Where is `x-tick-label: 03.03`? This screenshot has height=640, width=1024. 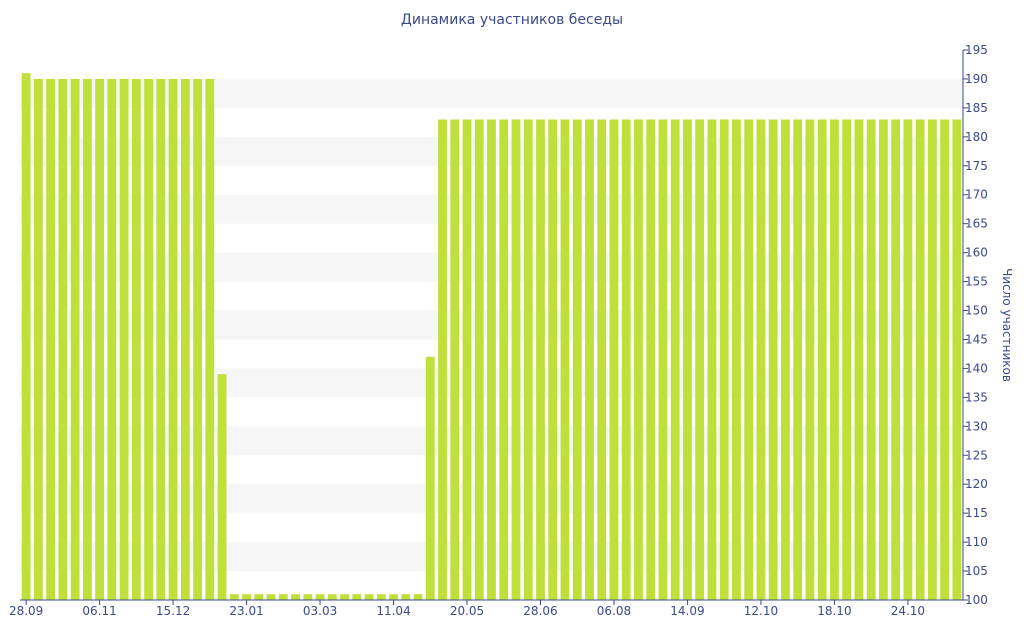 x-tick-label: 03.03 is located at coordinates (320, 611).